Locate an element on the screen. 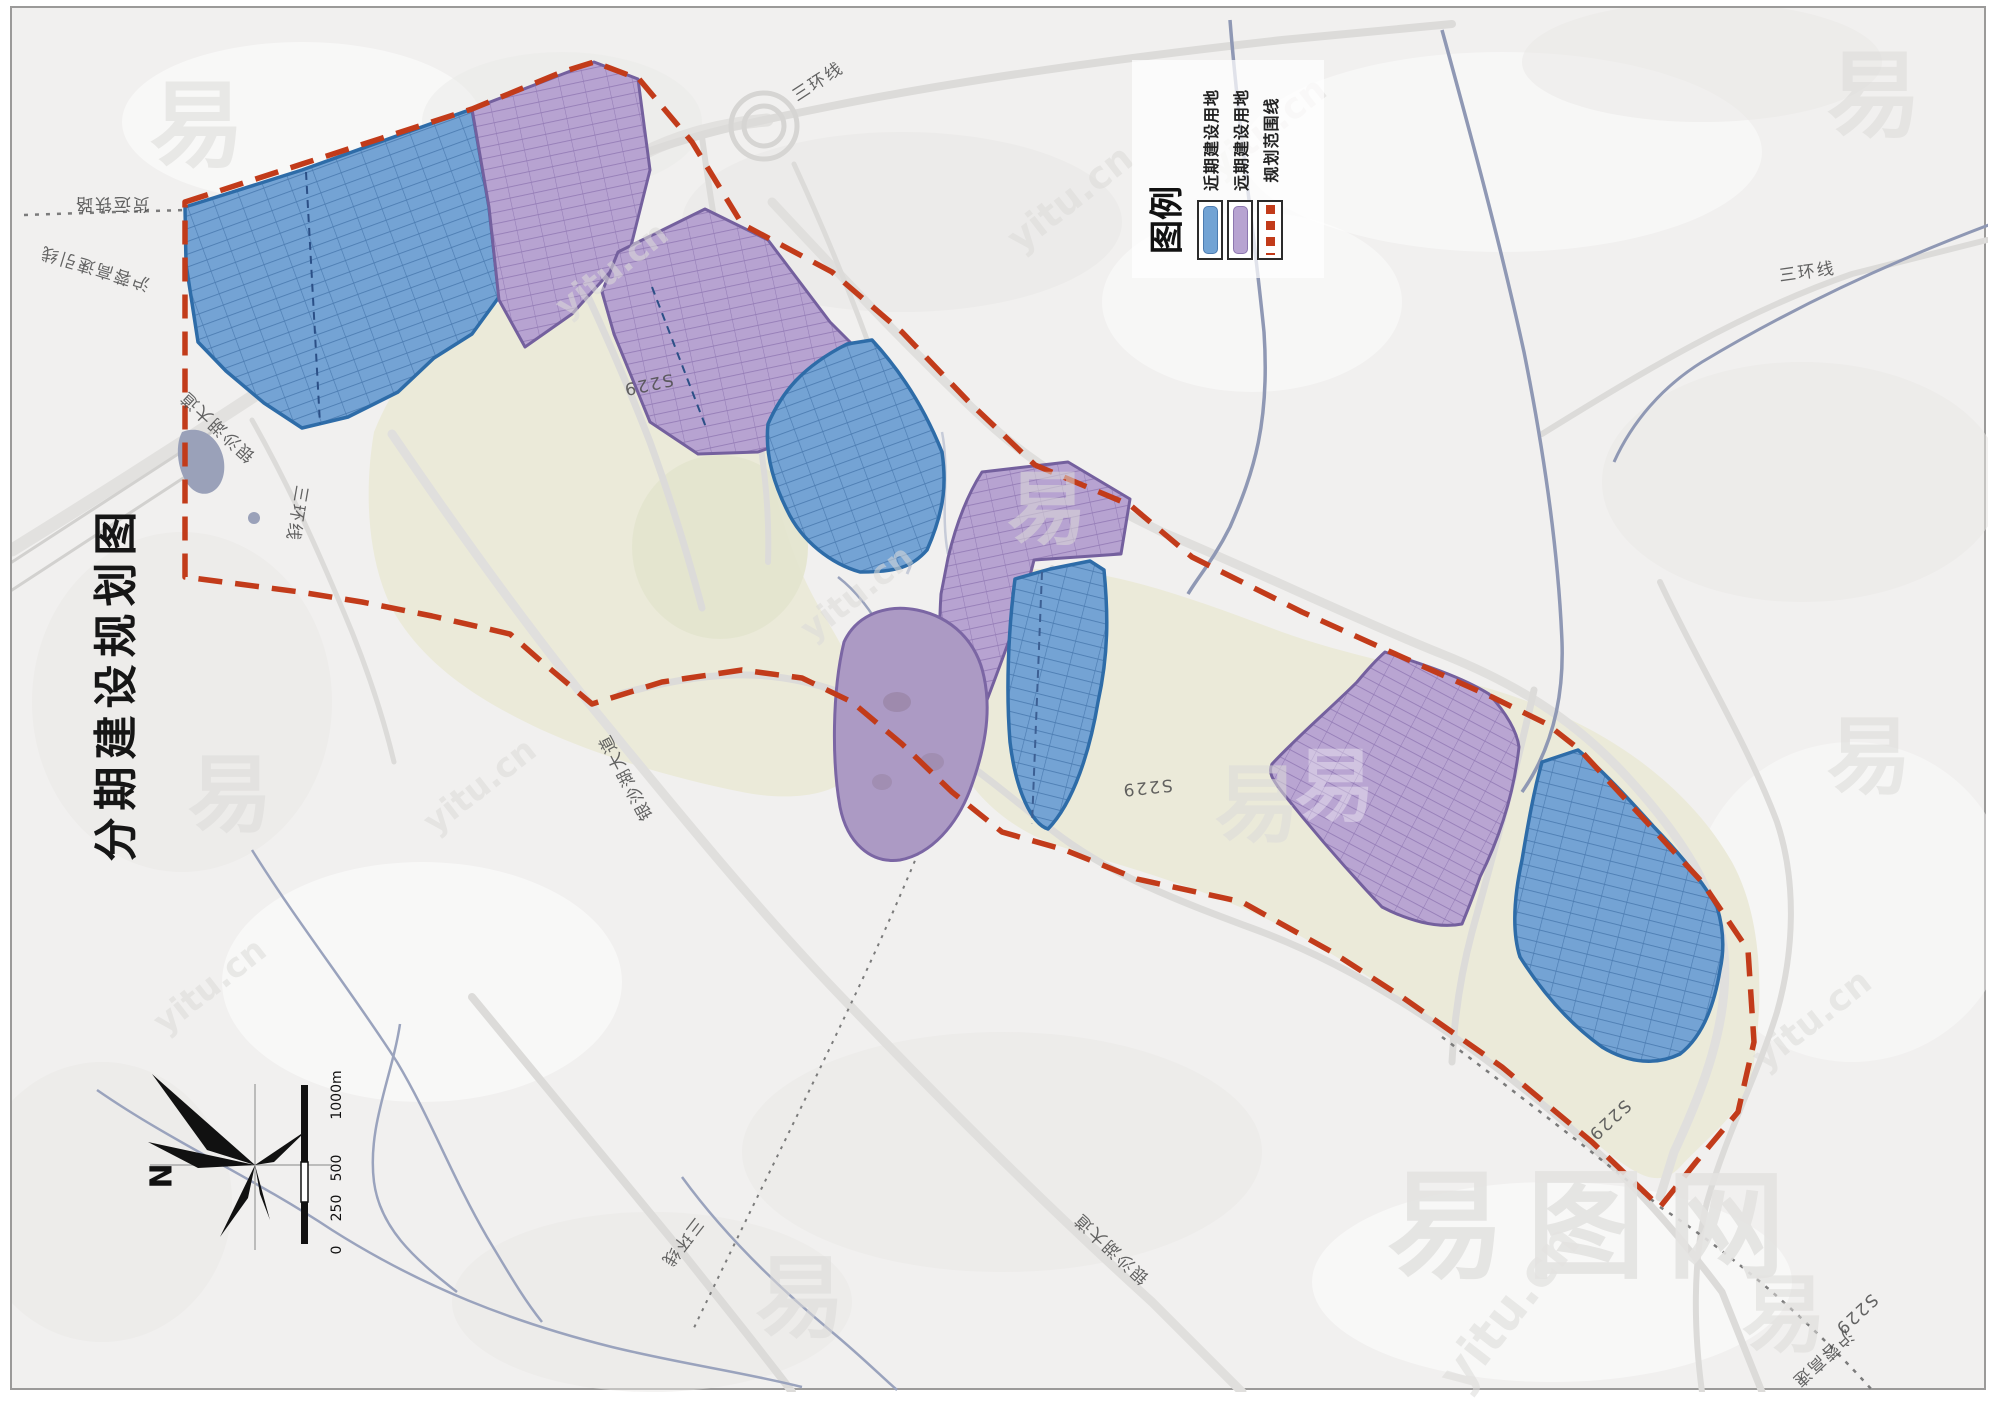 This screenshot has height=1415, width=2000. north-label: N is located at coordinates (162, 1176).